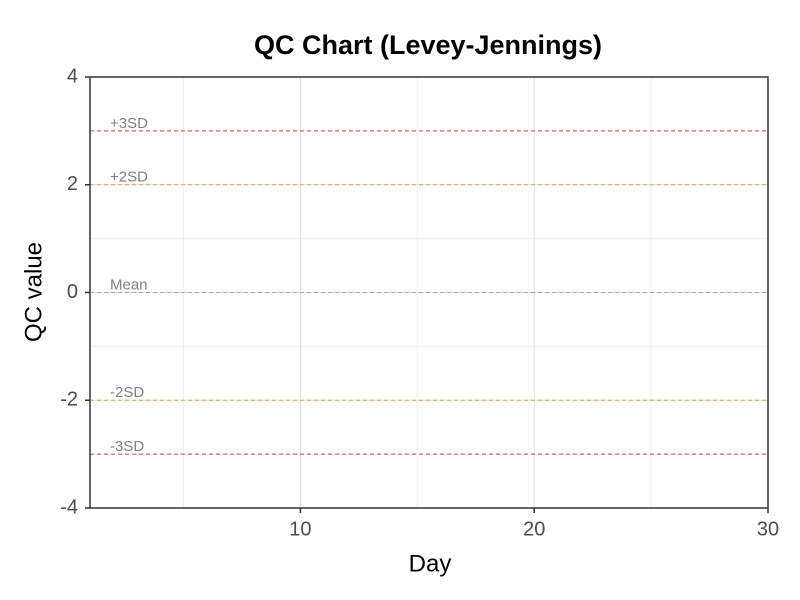  Describe the element at coordinates (534, 529) in the screenshot. I see `x-tick-label: 20` at that location.